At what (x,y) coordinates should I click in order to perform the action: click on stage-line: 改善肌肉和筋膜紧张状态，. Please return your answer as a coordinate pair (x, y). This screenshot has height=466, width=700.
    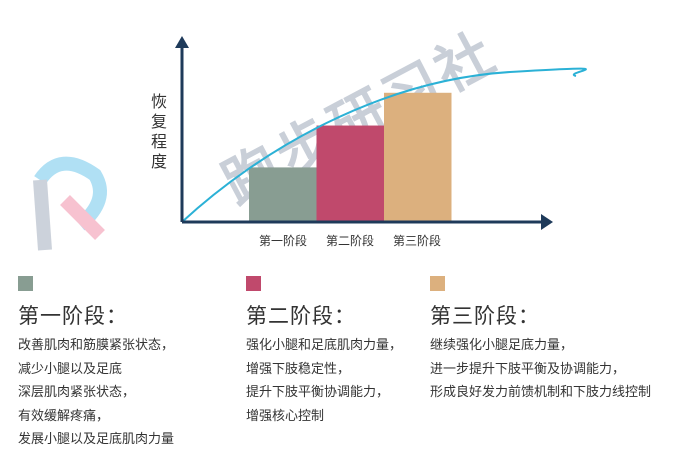
    Looking at the image, I should click on (96, 345).